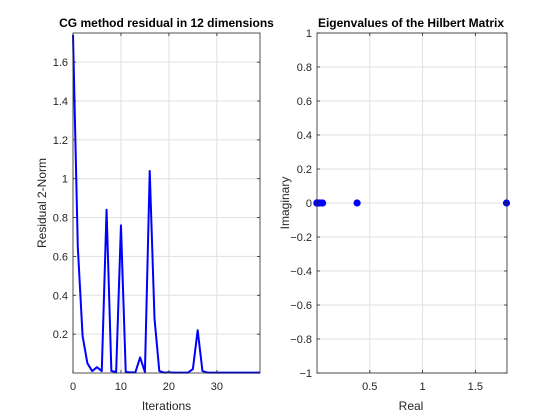  I want to click on chart-title: CG method residual in 12 dimensions, so click(166, 23).